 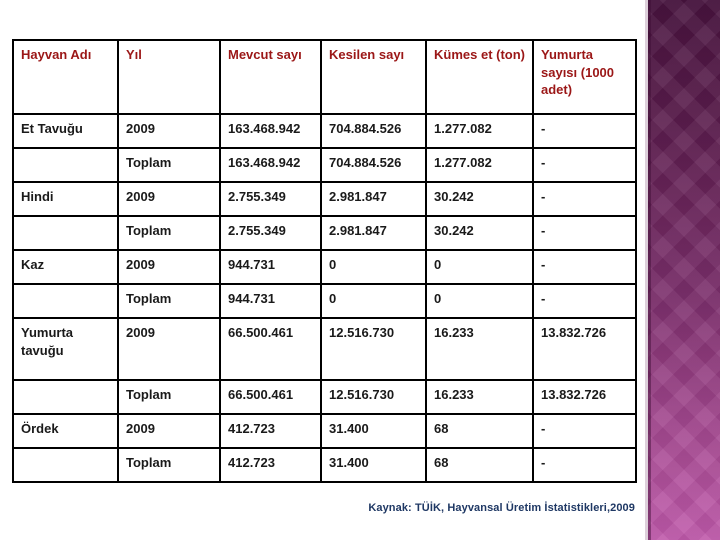 I want to click on table-cell: Ördek, so click(x=65, y=431).